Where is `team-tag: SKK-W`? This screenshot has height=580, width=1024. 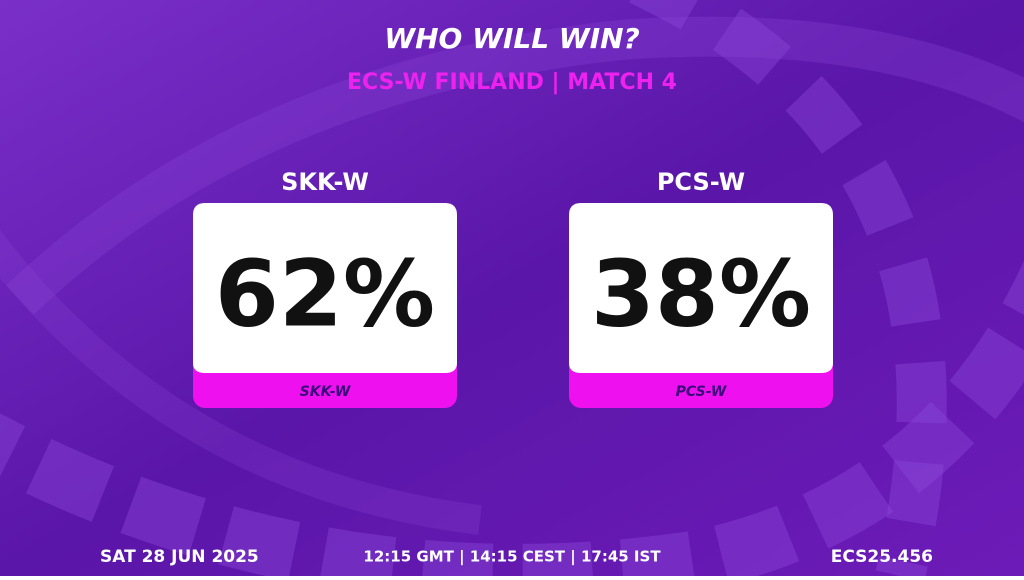
team-tag: SKK-W is located at coordinates (325, 392).